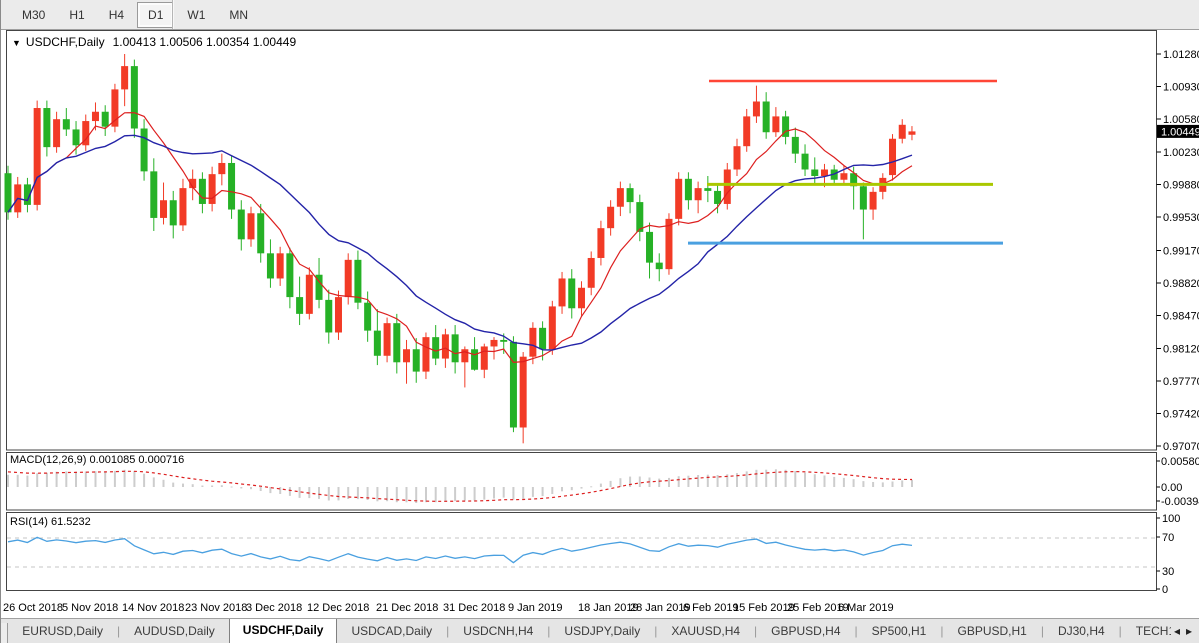 Image resolution: width=1199 pixels, height=643 pixels. Describe the element at coordinates (1181, 349) in the screenshot. I see `price-axis-label: 0.98120` at that location.